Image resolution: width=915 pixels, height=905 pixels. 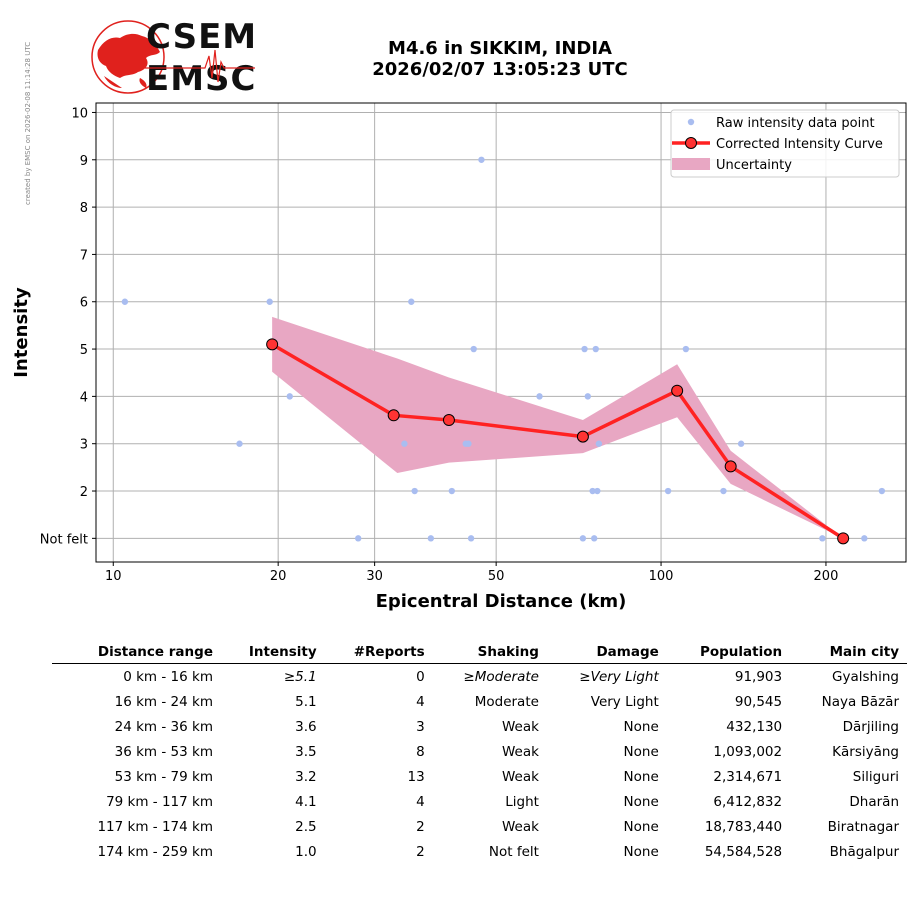 What do you see at coordinates (21, 332) in the screenshot?
I see `y-axis-label: Intensity` at bounding box center [21, 332].